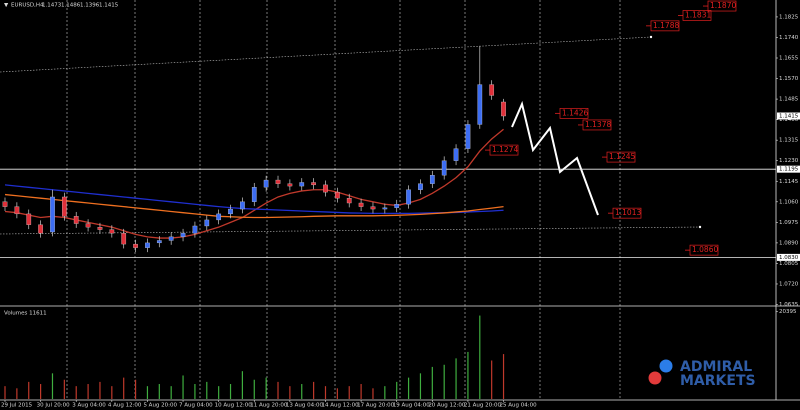 This screenshot has width=800, height=410. Describe the element at coordinates (71, 6) in the screenshot. I see `header-high: 1.1486` at that location.